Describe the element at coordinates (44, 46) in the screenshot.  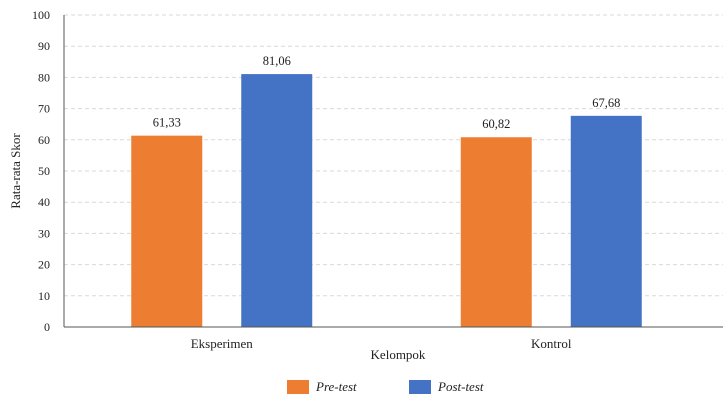
I see `y-tick-label-90: 90` at that location.